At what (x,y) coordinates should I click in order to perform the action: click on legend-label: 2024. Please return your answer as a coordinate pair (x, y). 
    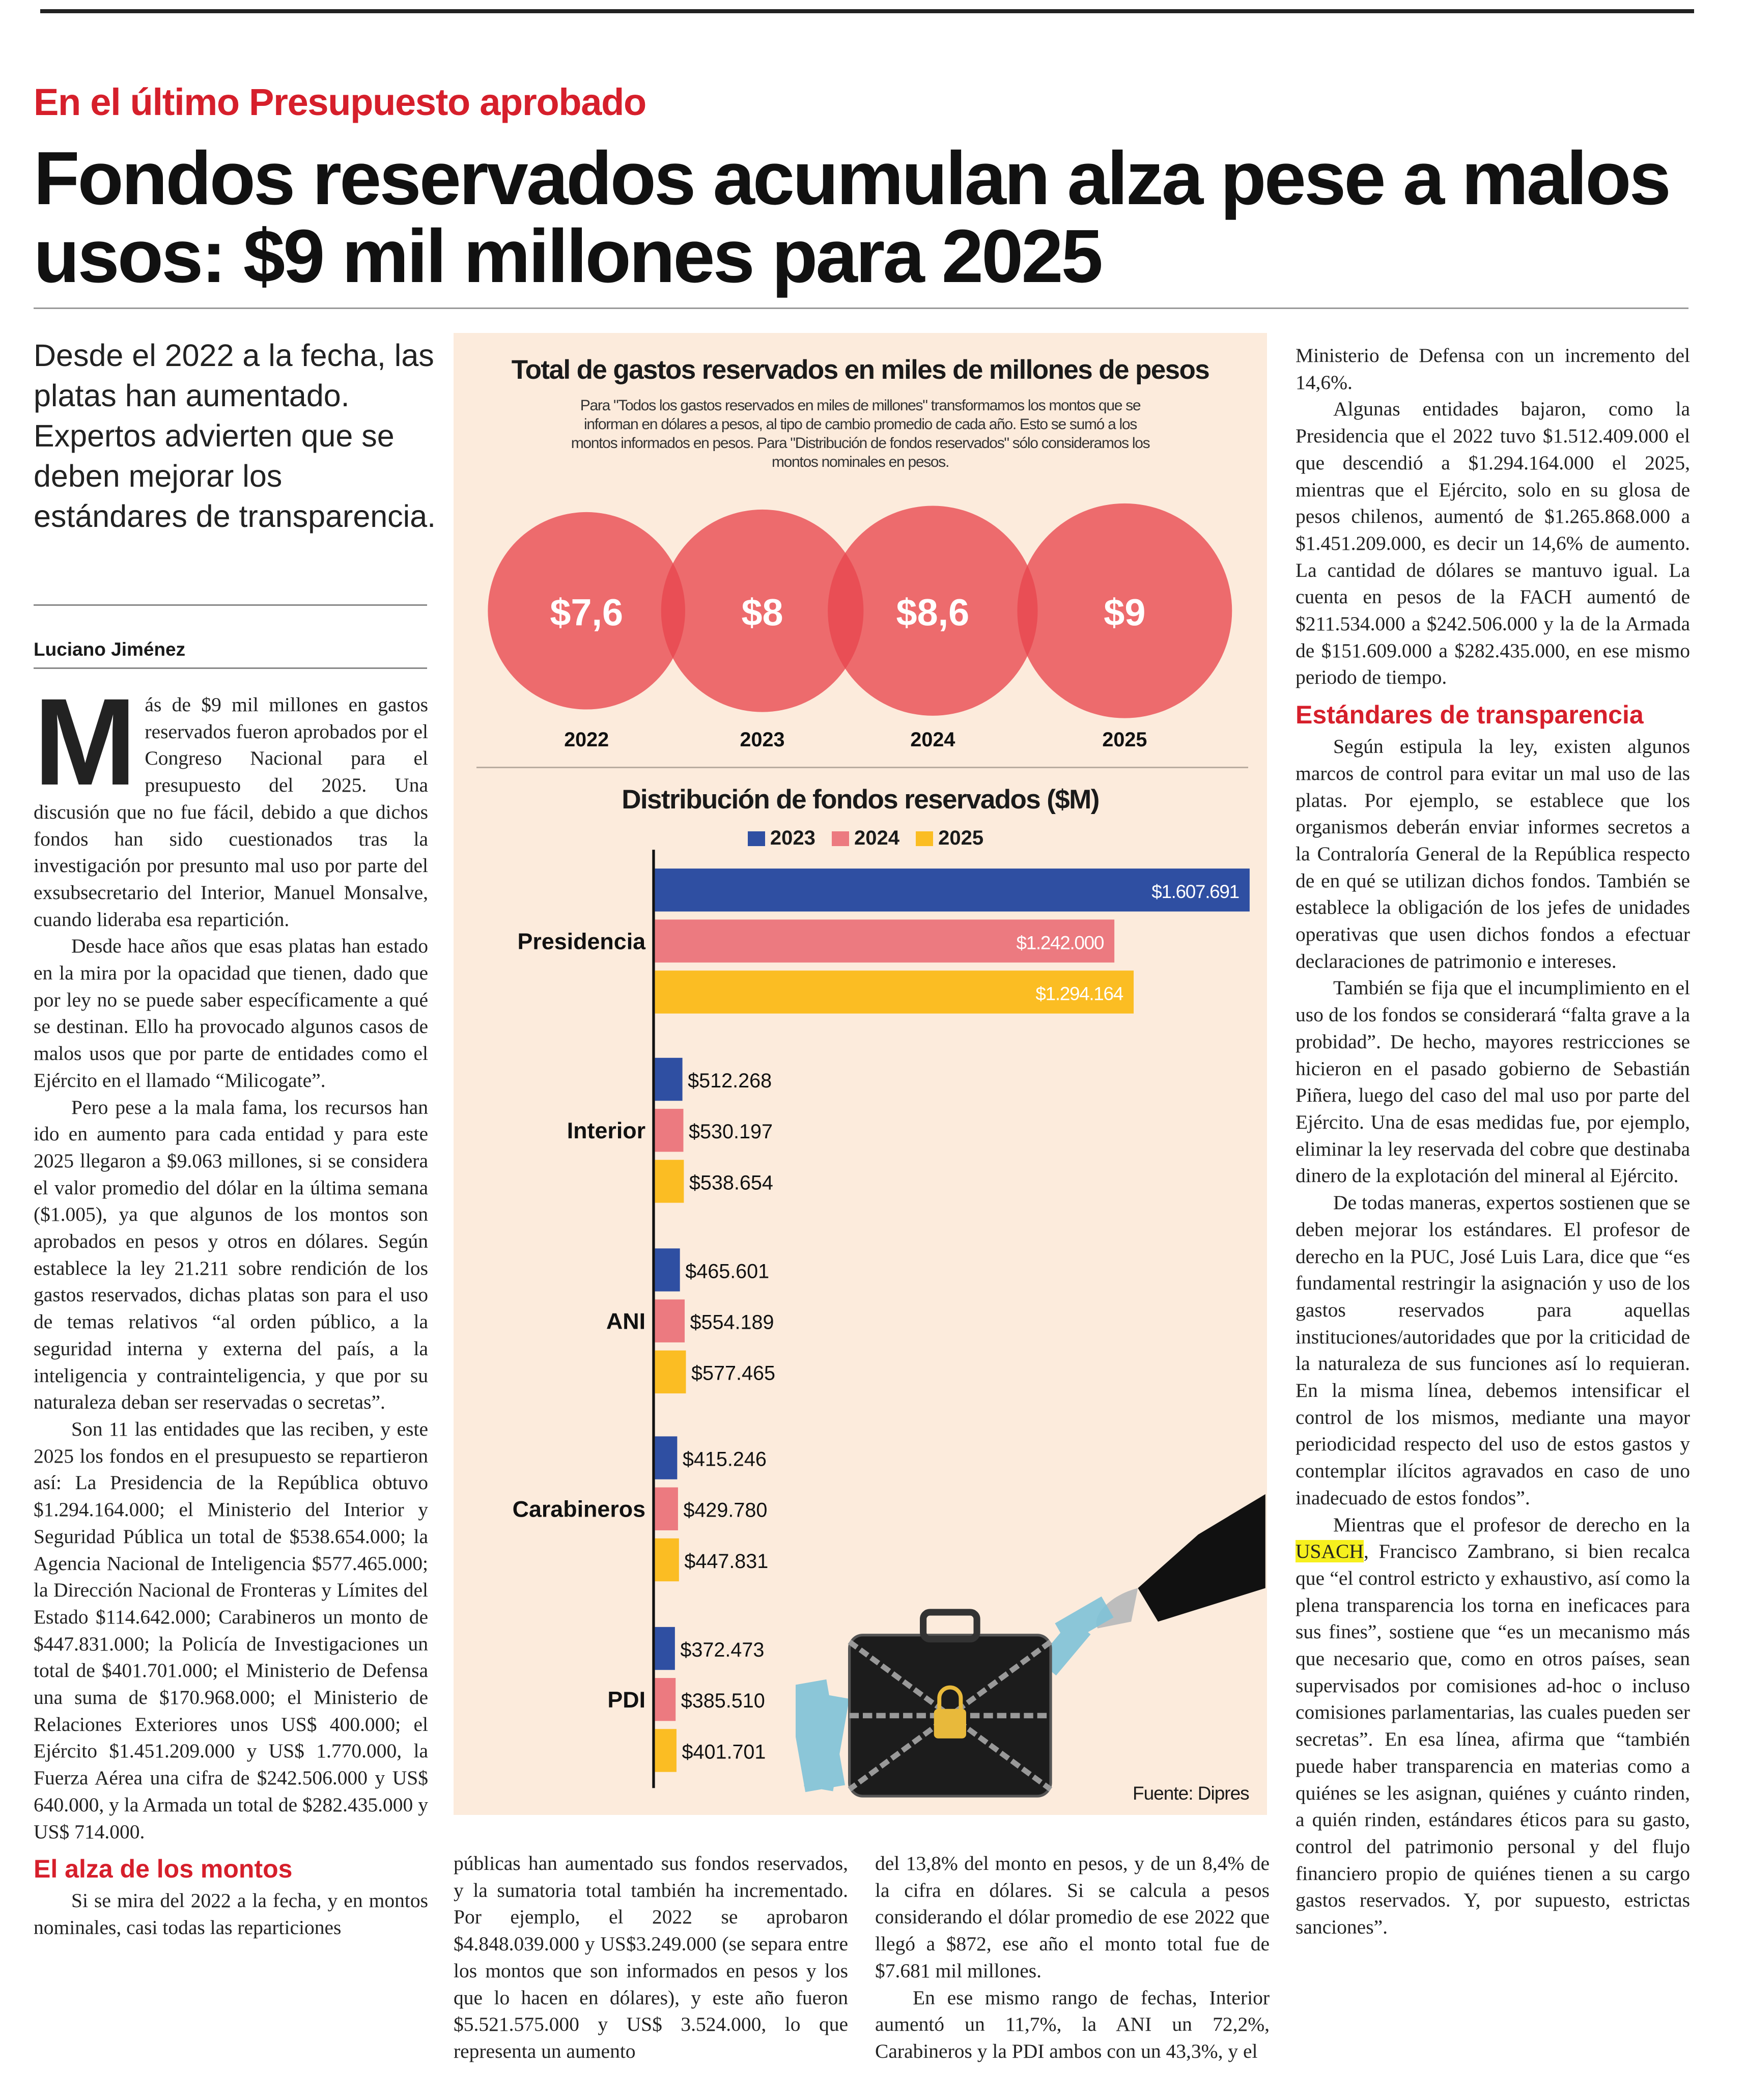
    Looking at the image, I should click on (876, 838).